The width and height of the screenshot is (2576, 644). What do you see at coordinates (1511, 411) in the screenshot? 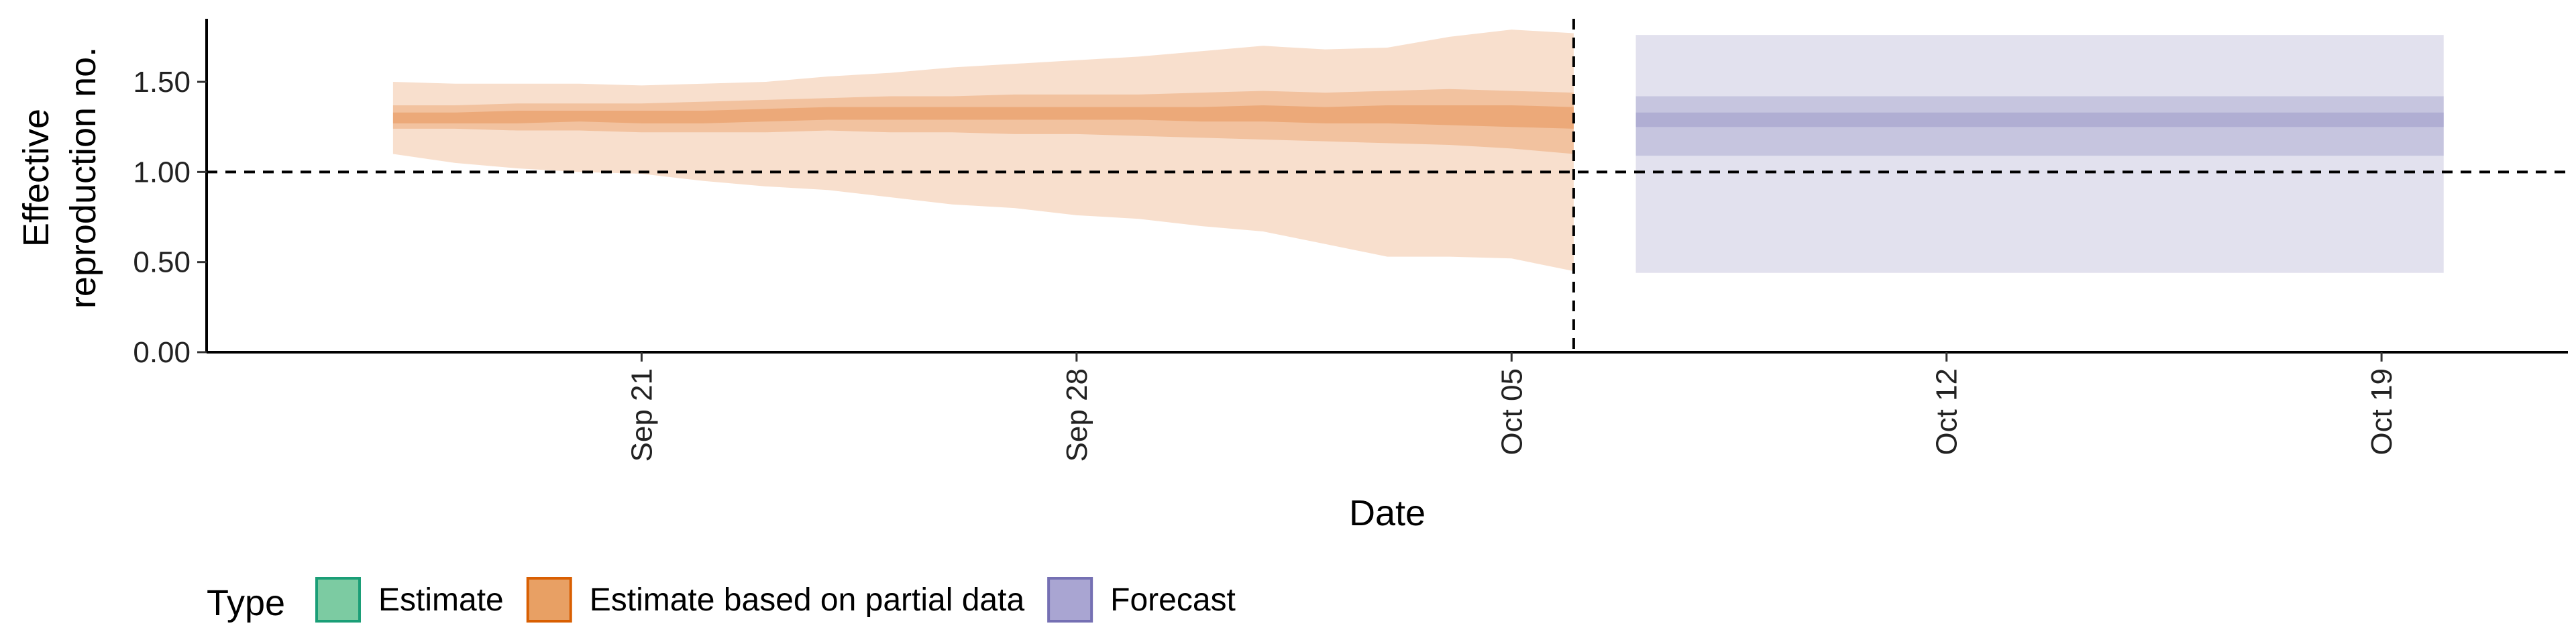
I see `x-tick-label: Oct 05` at bounding box center [1511, 411].